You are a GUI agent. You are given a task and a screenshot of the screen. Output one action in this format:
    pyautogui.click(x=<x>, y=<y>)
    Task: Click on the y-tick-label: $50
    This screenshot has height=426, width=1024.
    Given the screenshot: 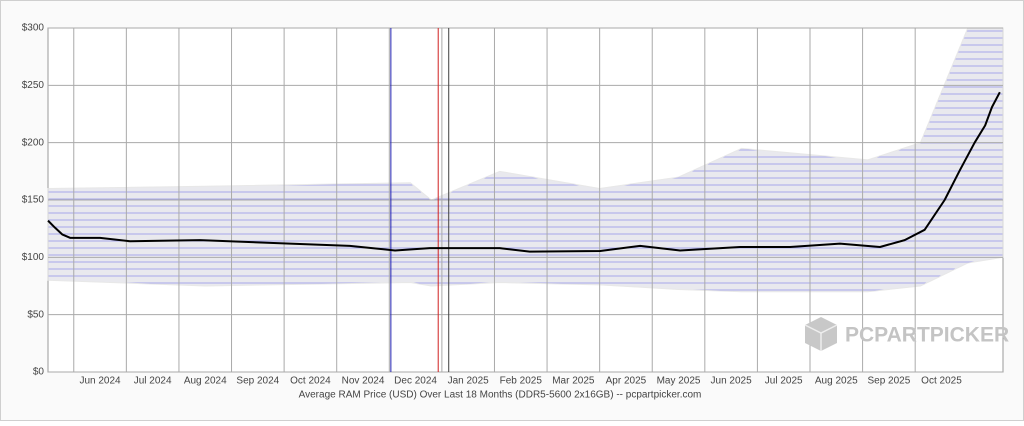 What is the action you would take?
    pyautogui.click(x=35, y=314)
    